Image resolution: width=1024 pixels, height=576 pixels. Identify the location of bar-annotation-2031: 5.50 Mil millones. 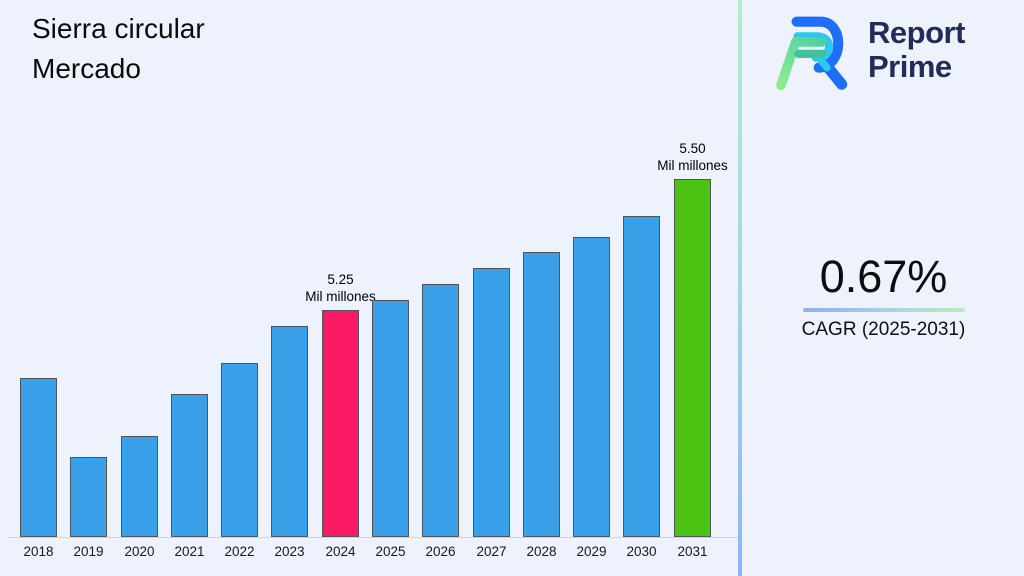
(692, 157).